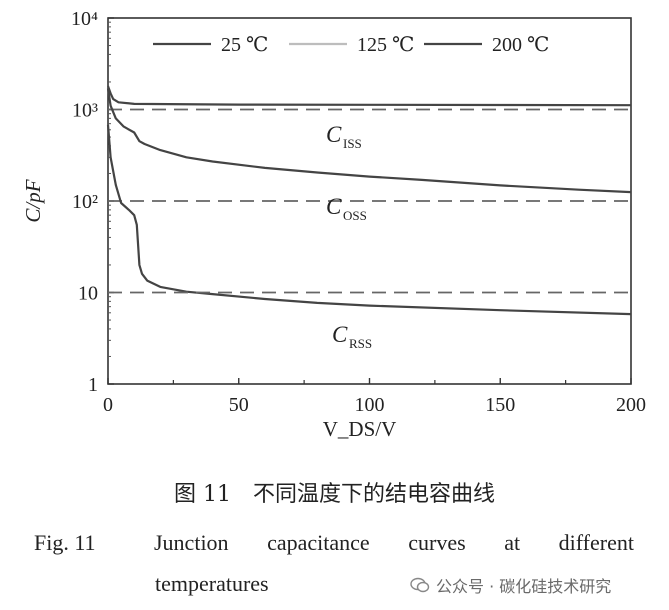  What do you see at coordinates (631, 405) in the screenshot?
I see `x-tick-label: 200` at bounding box center [631, 405].